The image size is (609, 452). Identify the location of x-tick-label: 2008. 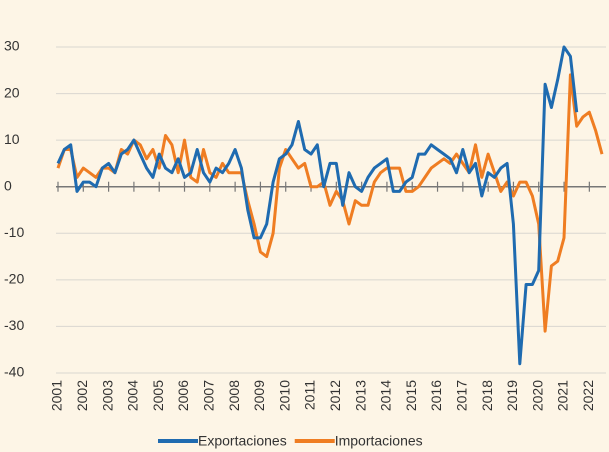
(234, 395).